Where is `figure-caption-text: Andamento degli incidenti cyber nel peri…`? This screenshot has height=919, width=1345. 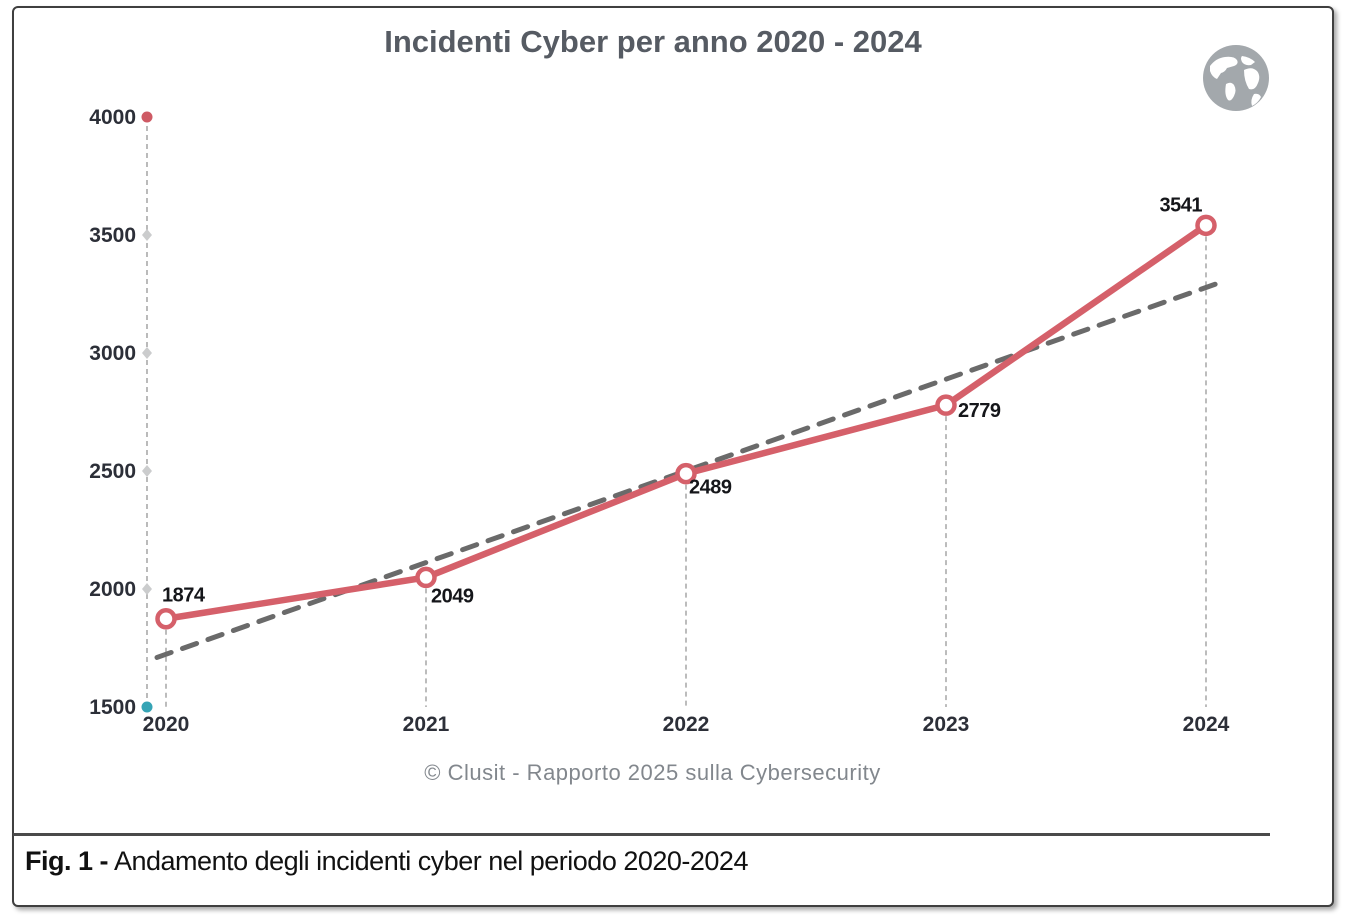 figure-caption-text: Andamento degli incidenti cyber nel peri… is located at coordinates (431, 861).